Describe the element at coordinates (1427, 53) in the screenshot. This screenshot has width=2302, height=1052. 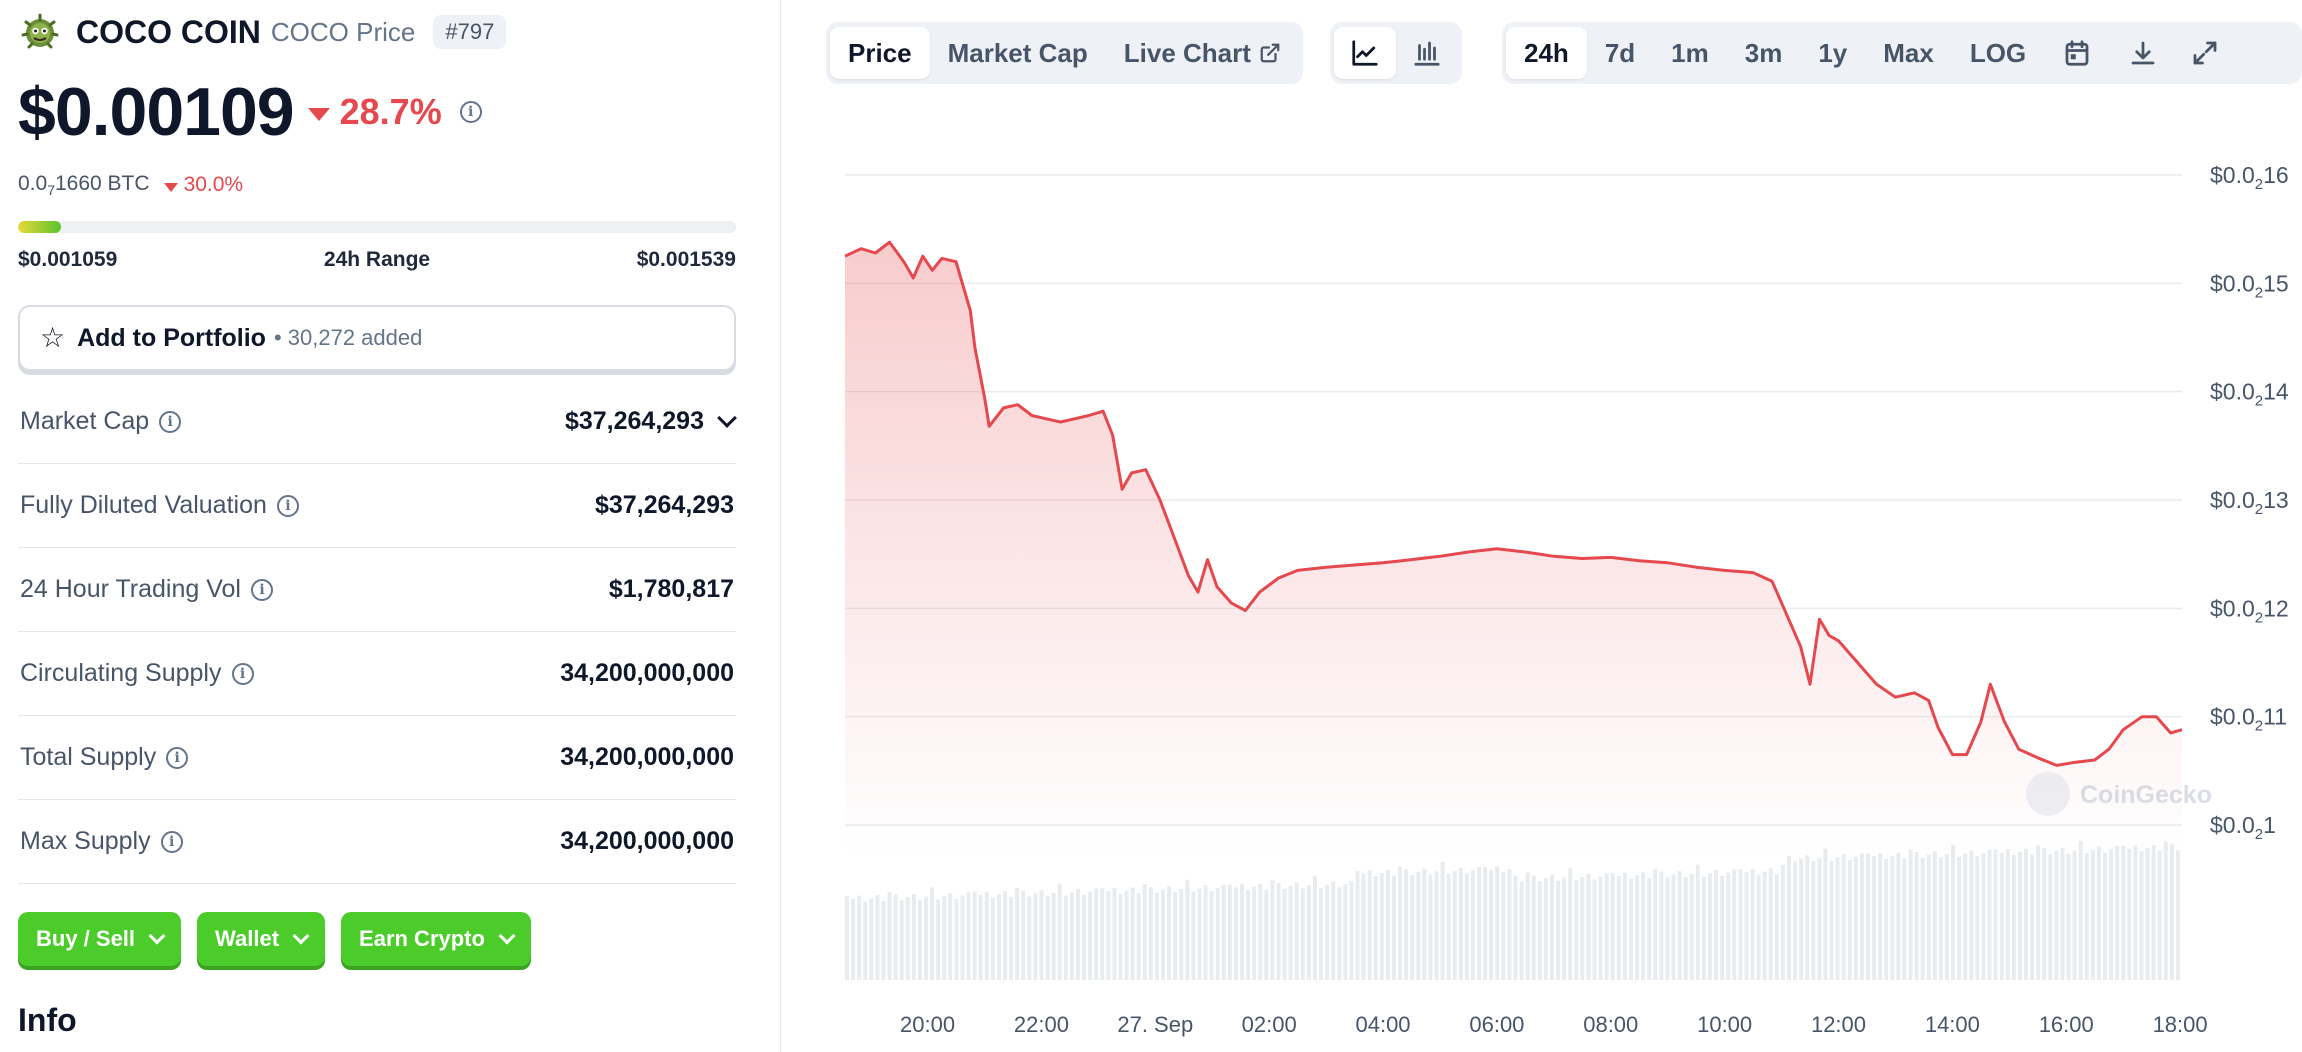
I see `candlestick-chart-button` at that location.